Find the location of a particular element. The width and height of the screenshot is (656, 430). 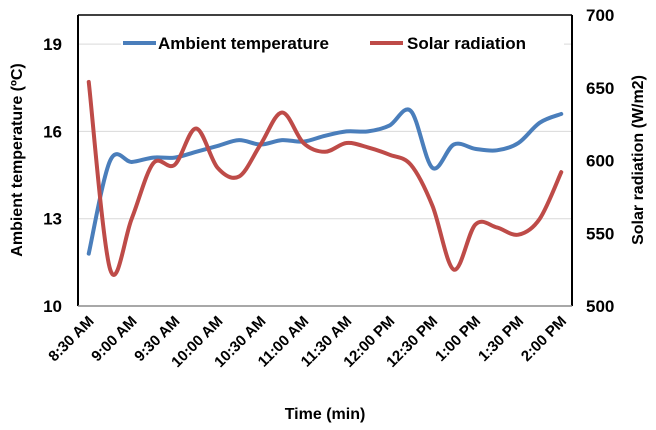

x-tick-label: 2:00 PM is located at coordinates (544, 339).